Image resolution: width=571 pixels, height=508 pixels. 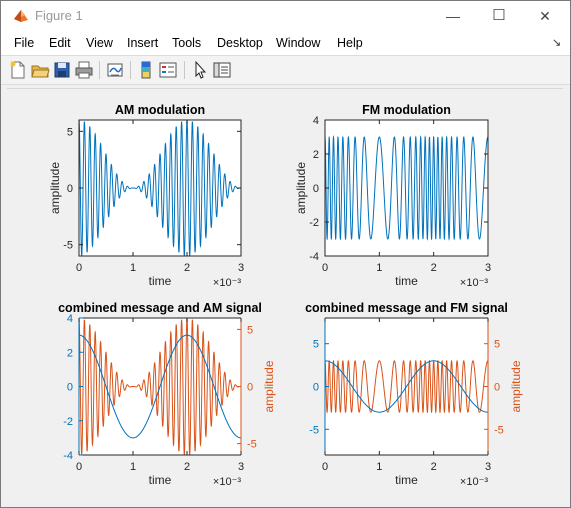 I want to click on am-series-line0, so click(x=160, y=188).